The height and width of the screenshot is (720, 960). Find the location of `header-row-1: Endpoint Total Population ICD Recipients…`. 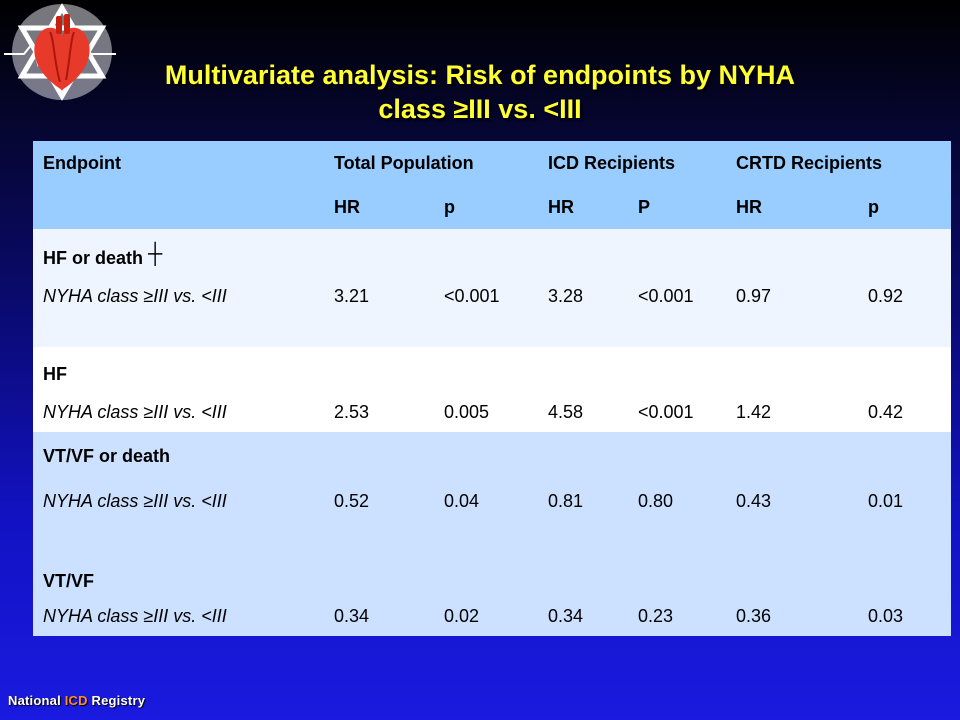

header-row-1: Endpoint Total Population ICD Recipients… is located at coordinates (492, 163).